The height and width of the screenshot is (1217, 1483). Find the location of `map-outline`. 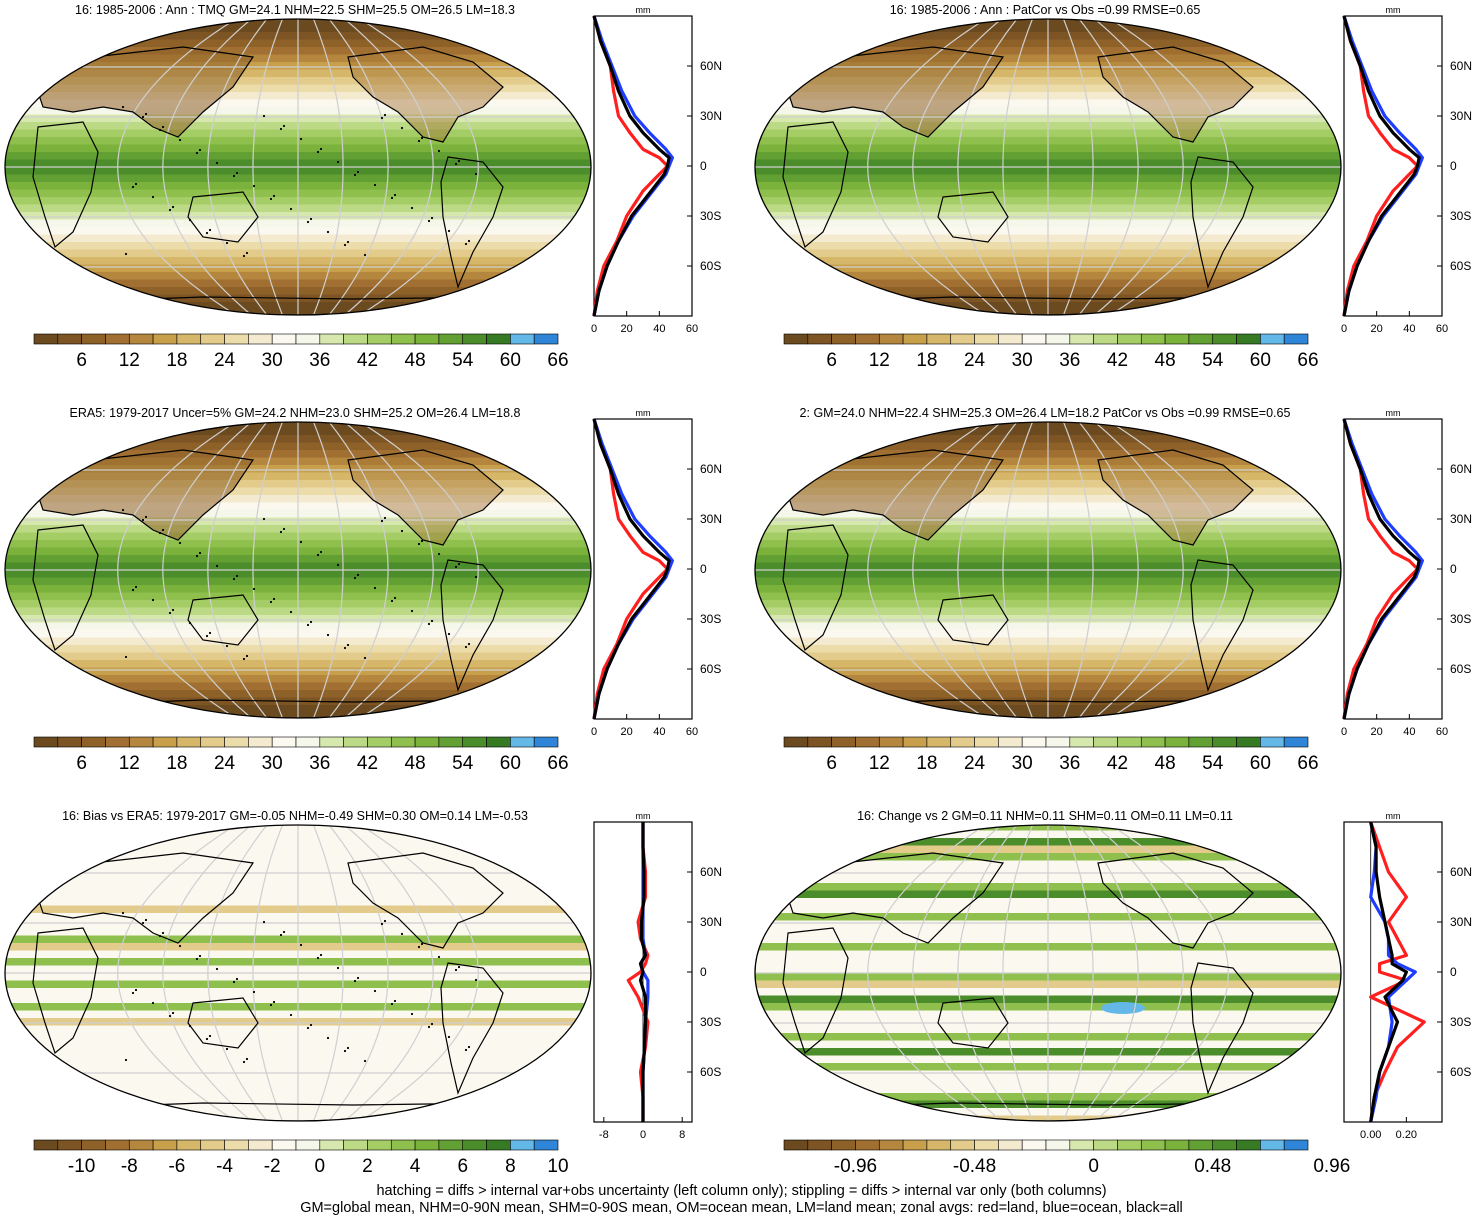

map-outline is located at coordinates (1048, 973).